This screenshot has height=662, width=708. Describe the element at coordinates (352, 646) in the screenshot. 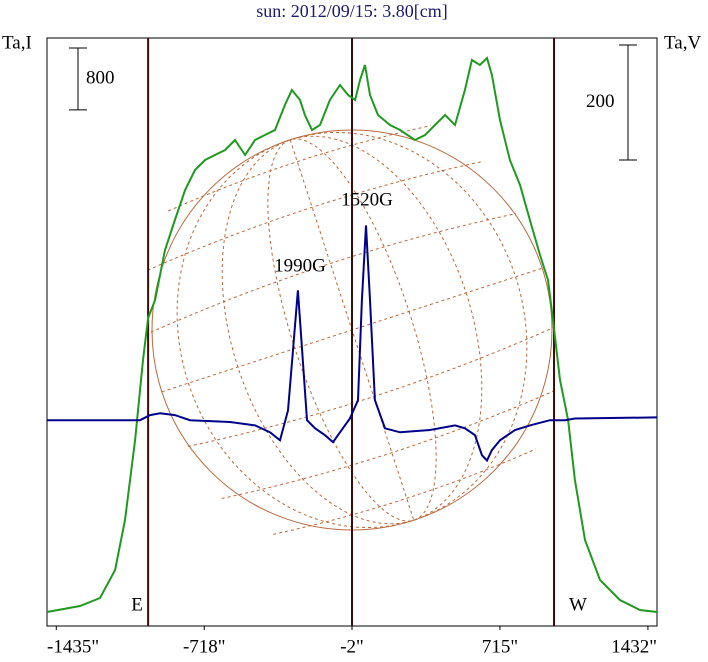

I see `x-tick-label: -2"` at that location.